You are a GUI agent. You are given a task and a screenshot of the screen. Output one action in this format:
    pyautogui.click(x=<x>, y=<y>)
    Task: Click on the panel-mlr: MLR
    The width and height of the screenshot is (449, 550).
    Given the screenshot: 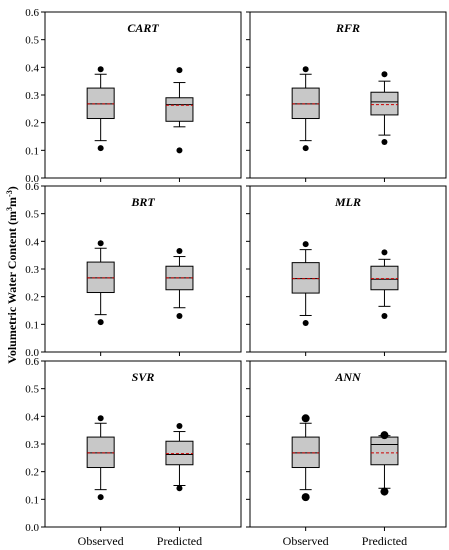 What is the action you would take?
    pyautogui.click(x=346, y=270)
    